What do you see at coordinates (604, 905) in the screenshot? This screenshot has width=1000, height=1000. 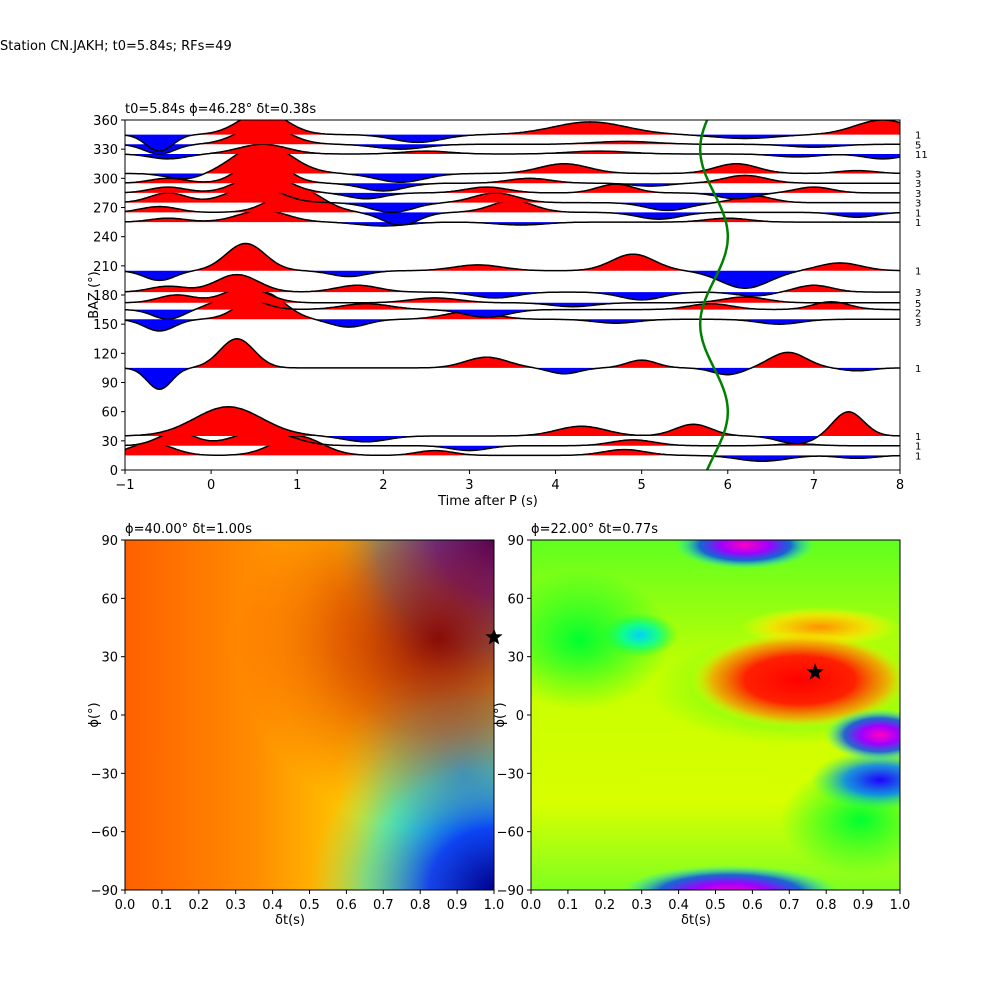 I see `heatmap-x-tick-label: 0.2` at bounding box center [604, 905].